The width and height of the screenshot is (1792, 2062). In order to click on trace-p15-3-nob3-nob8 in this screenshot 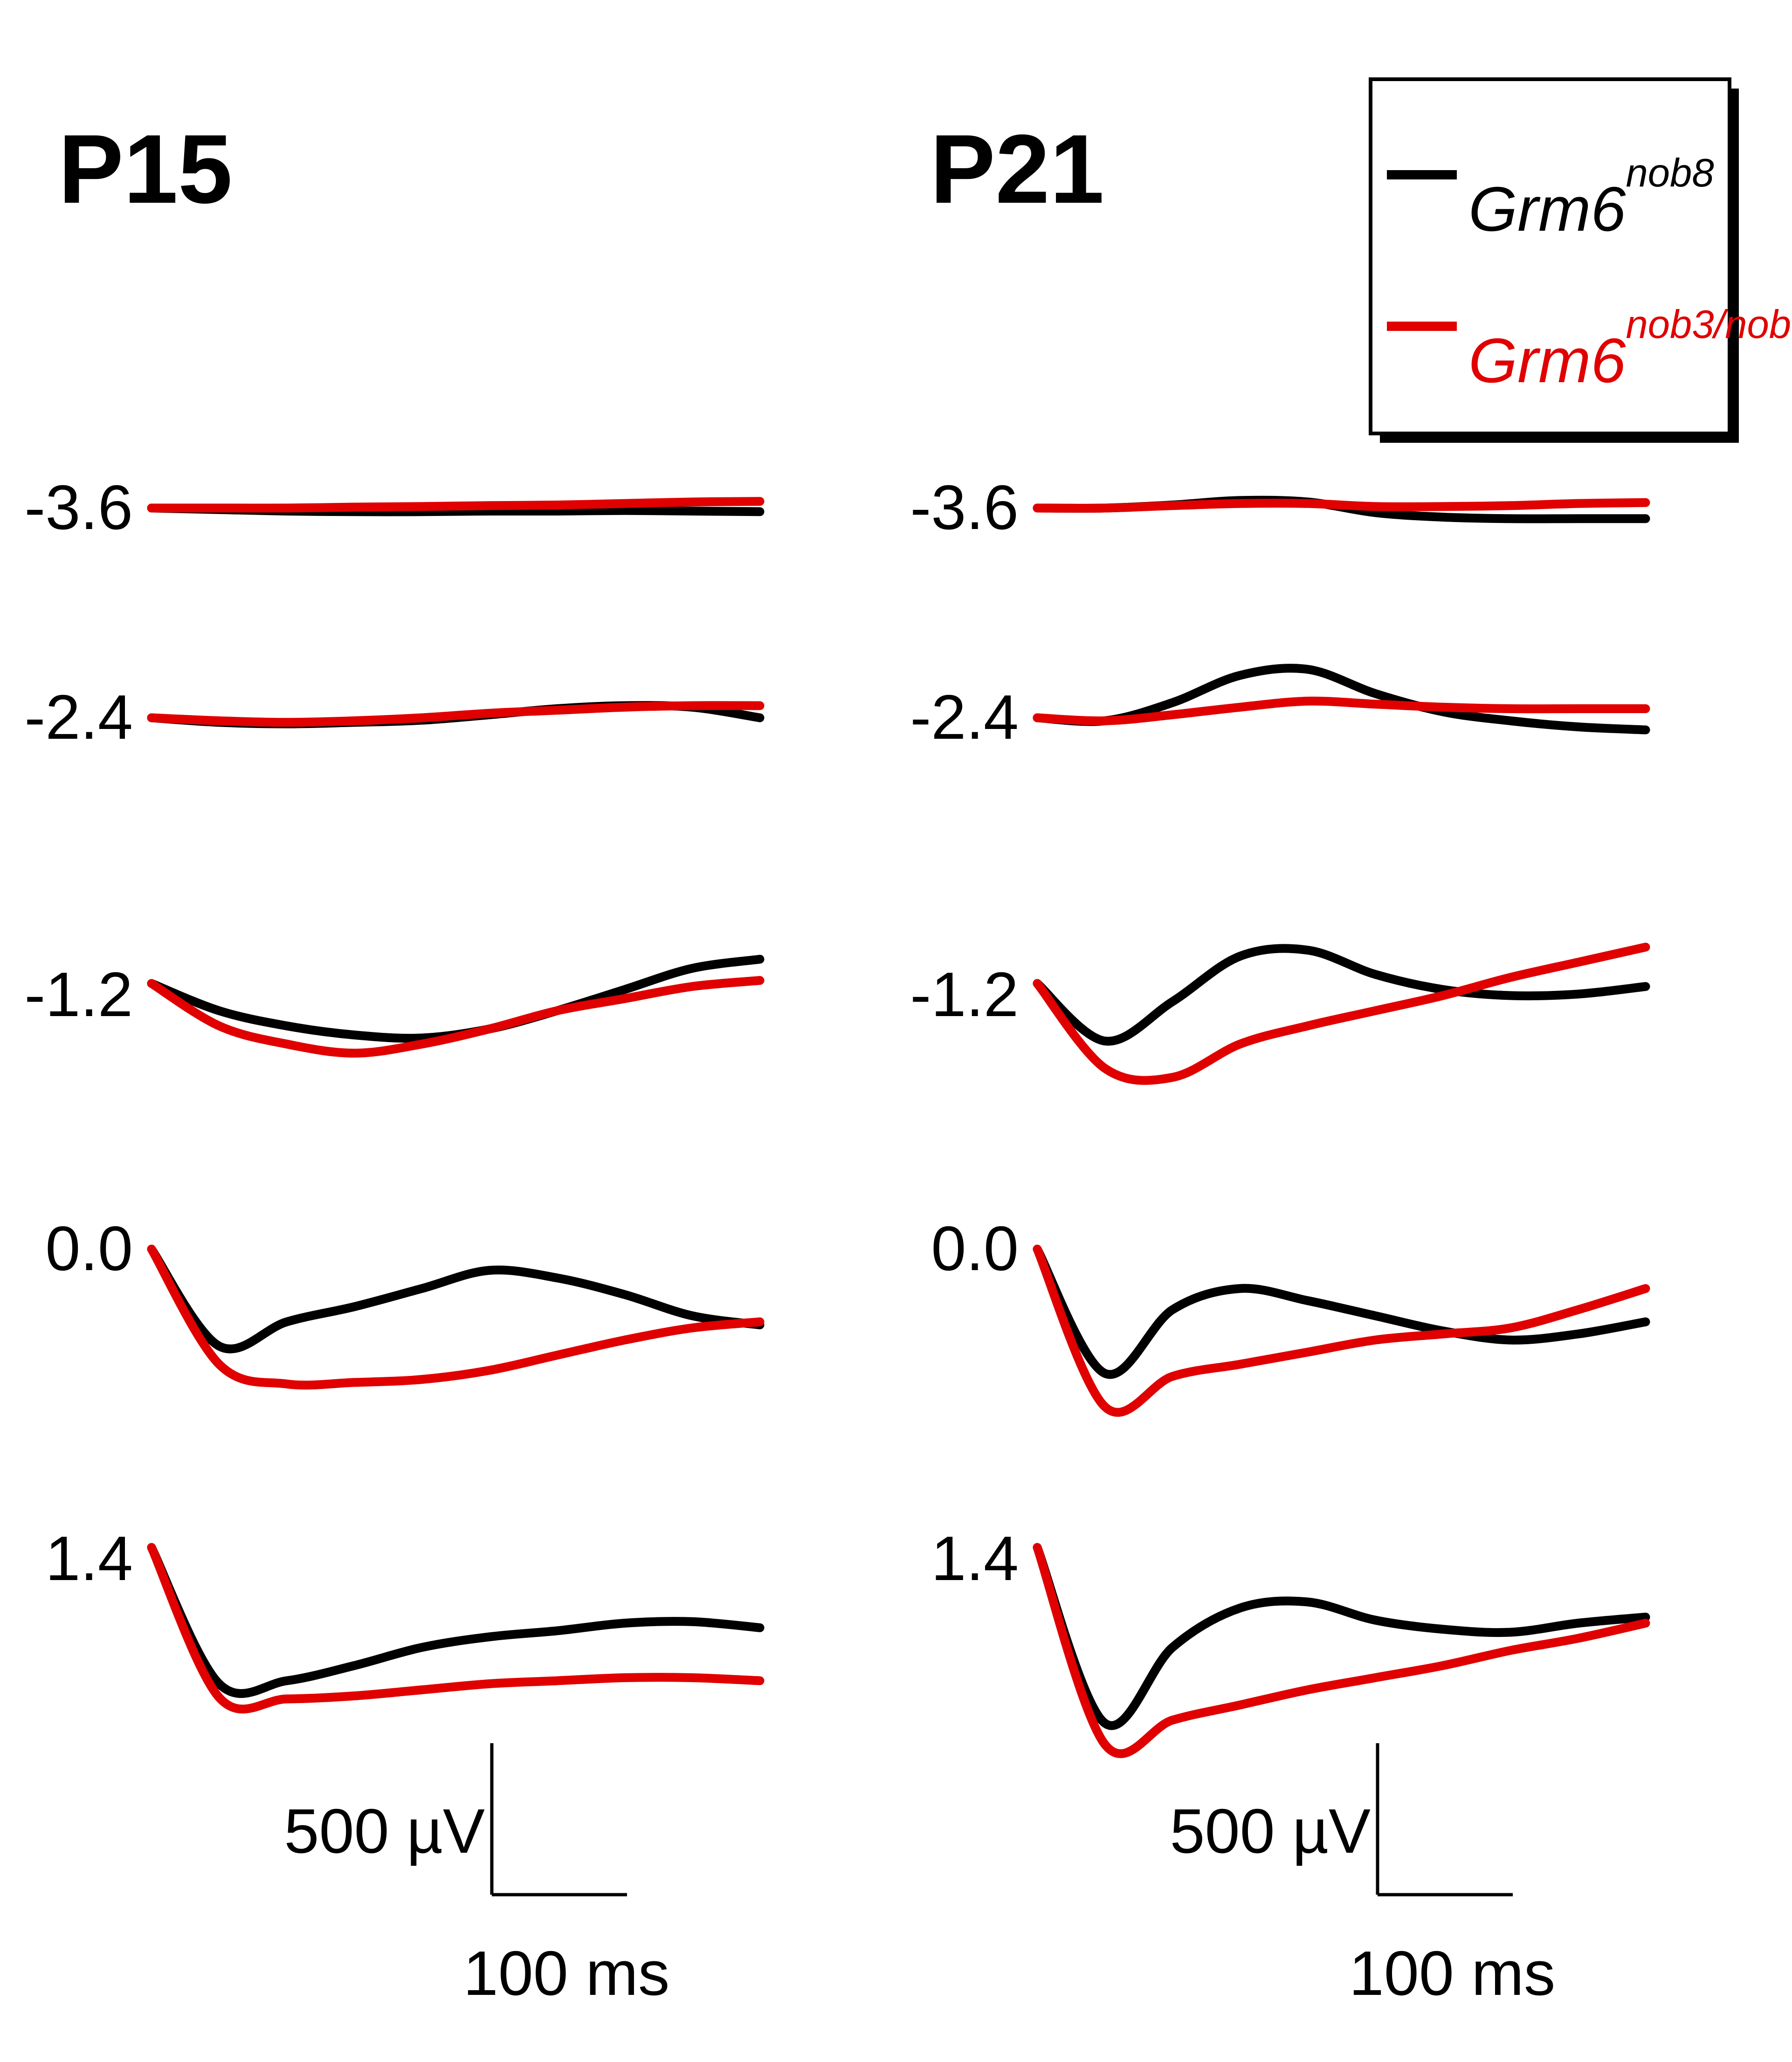, I will do `click(456, 1317)`.